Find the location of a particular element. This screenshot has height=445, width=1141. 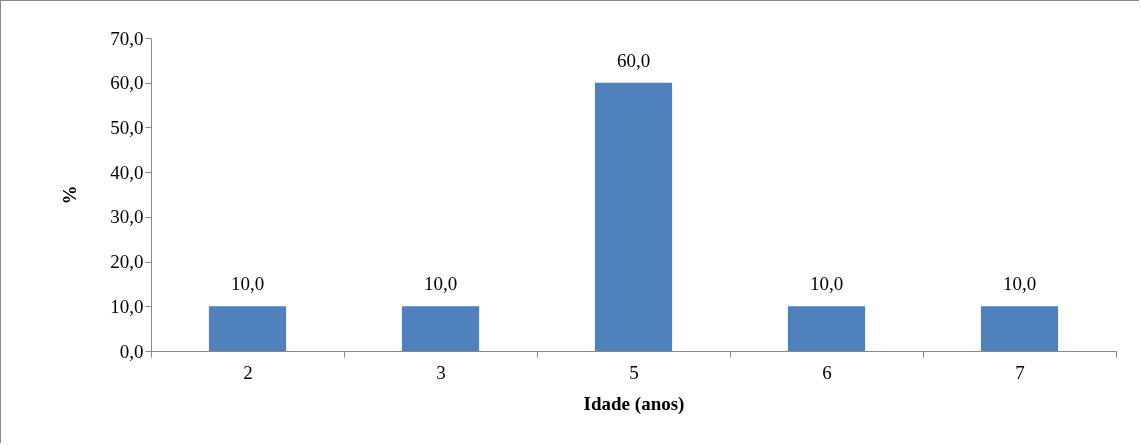

y-axis-title: % is located at coordinates (70, 195).